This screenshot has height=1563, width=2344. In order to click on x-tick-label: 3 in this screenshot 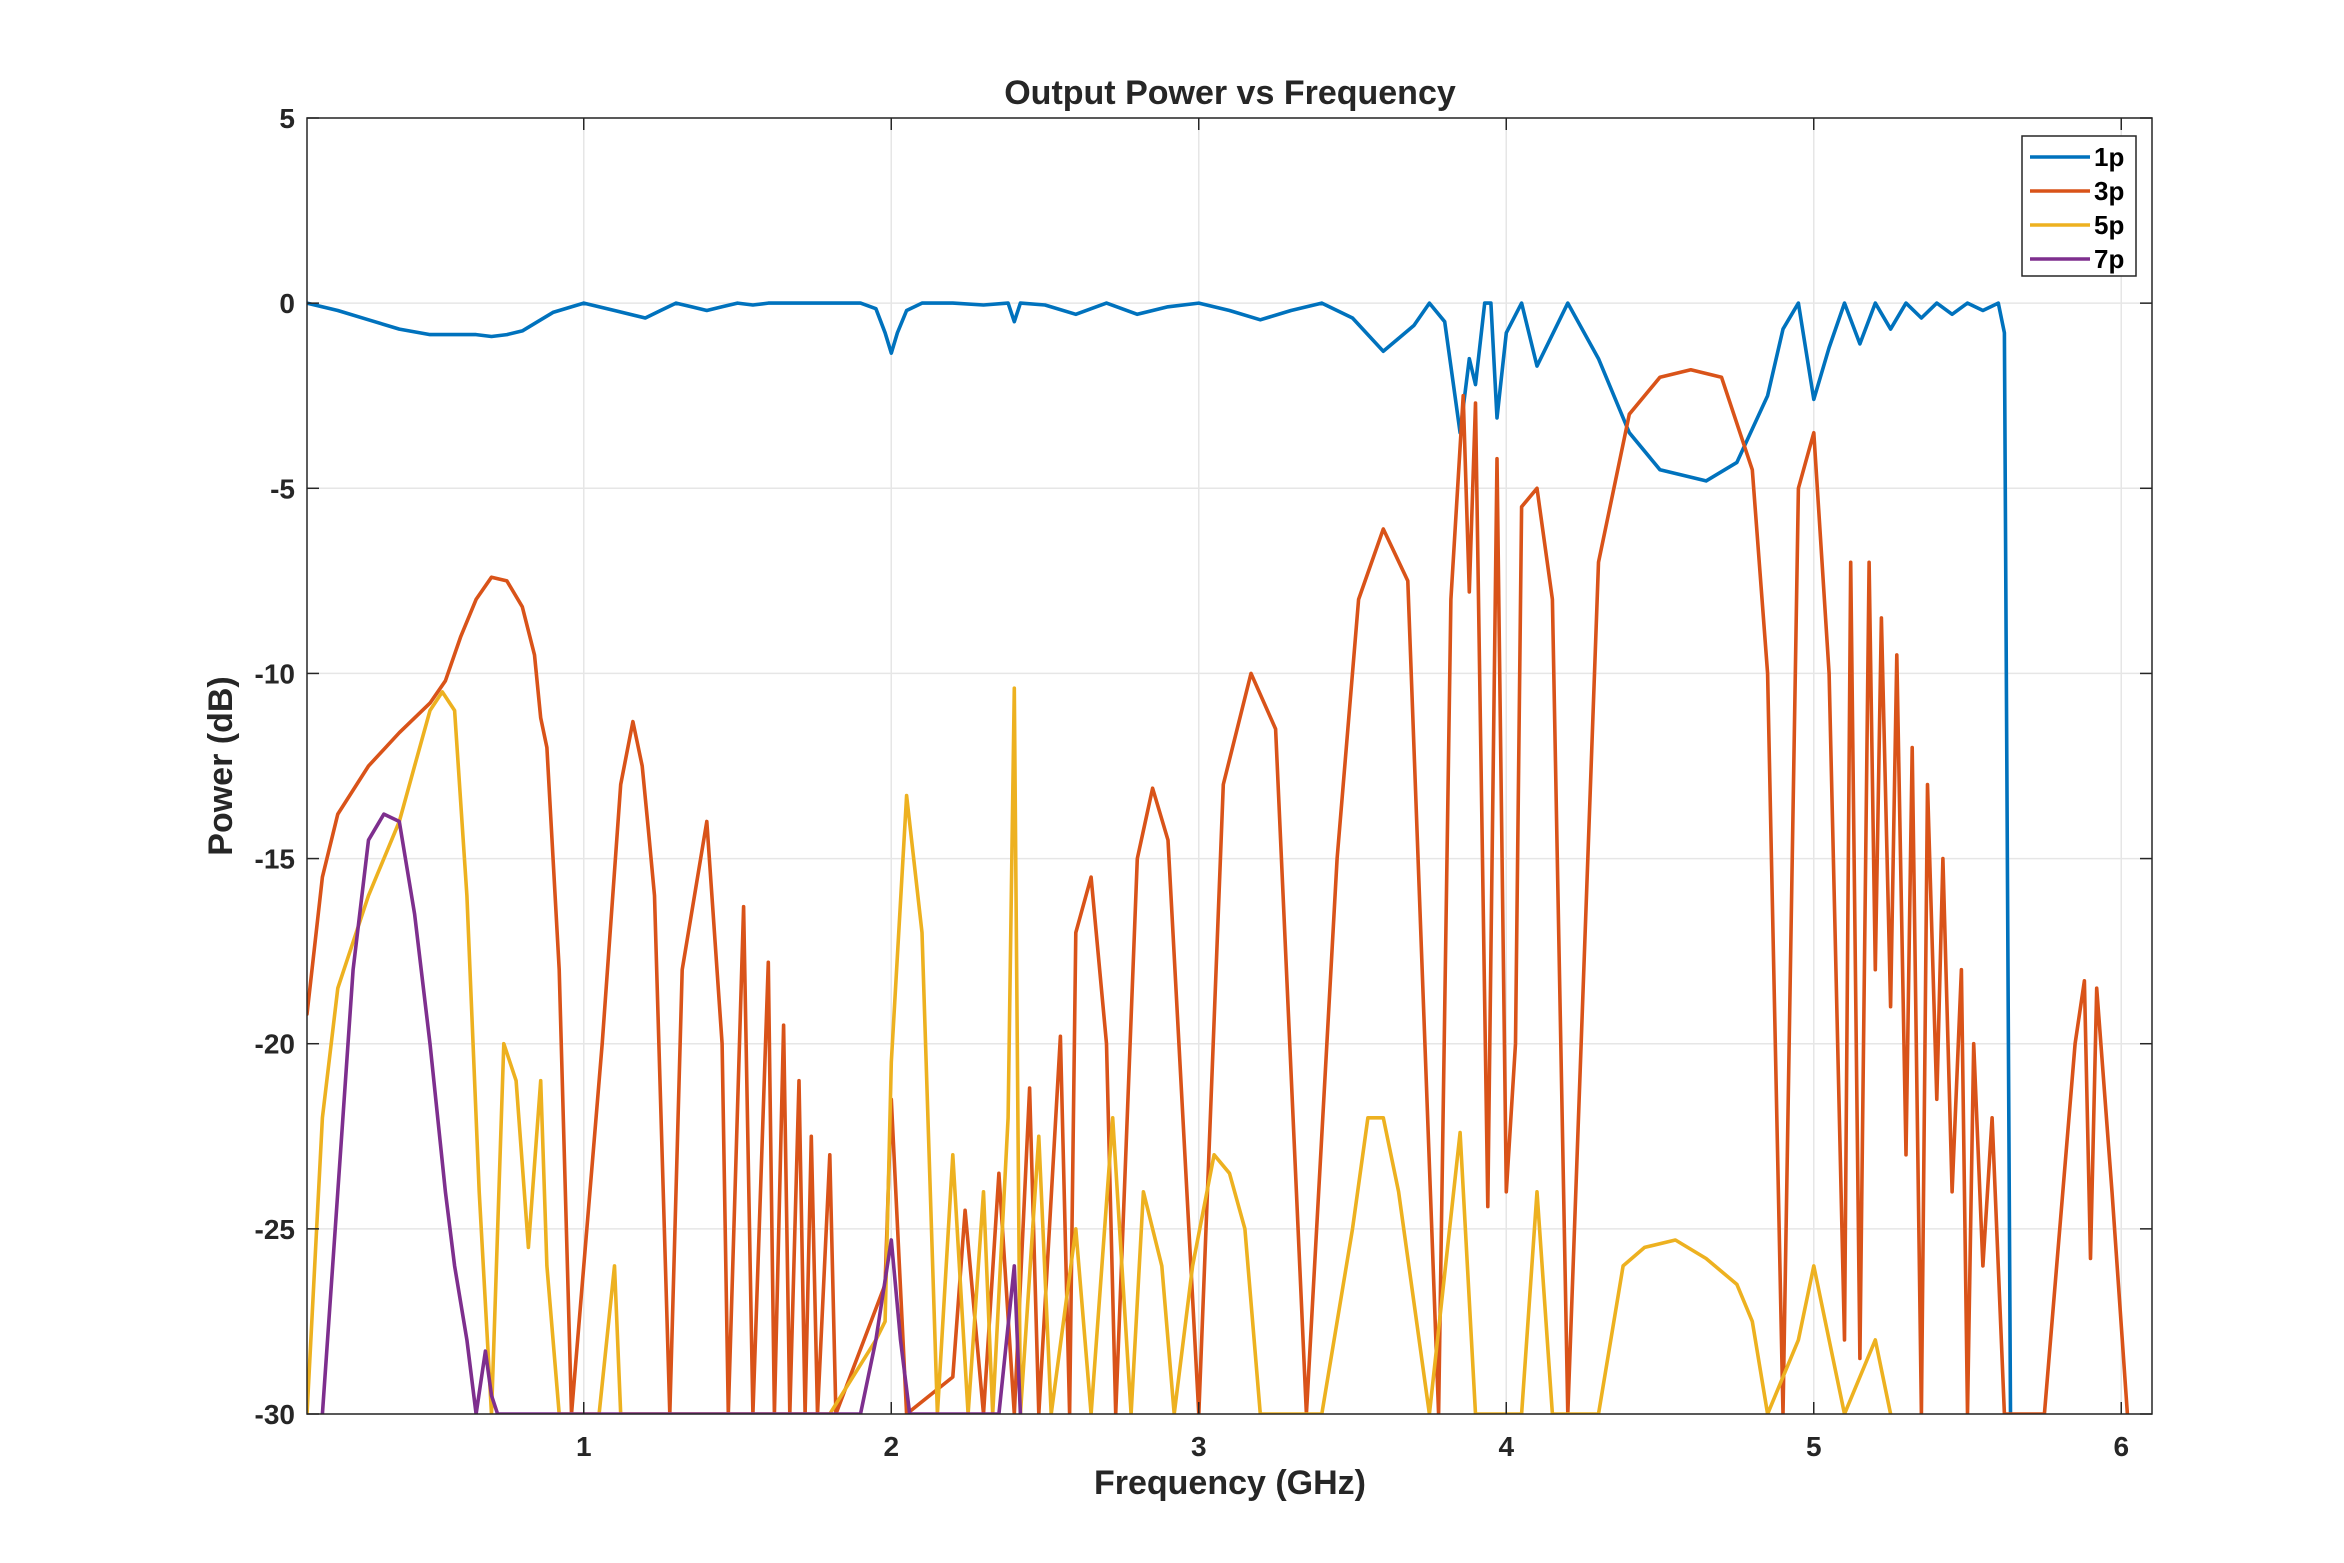, I will do `click(1199, 1446)`.